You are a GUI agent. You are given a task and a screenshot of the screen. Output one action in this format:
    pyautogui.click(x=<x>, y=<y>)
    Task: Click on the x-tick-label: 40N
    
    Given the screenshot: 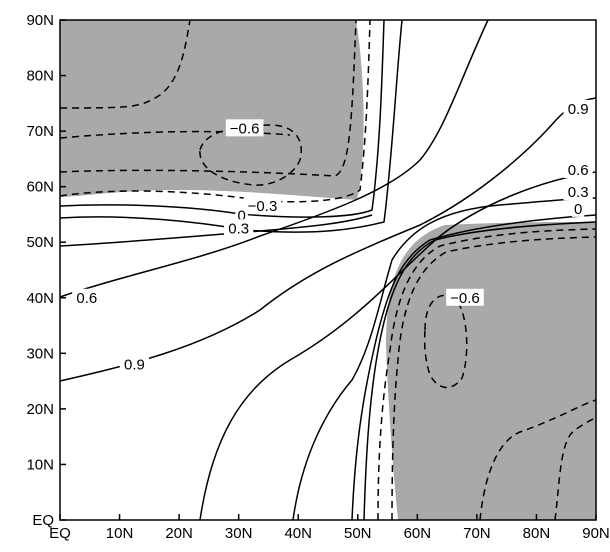 What is the action you would take?
    pyautogui.click(x=298, y=533)
    